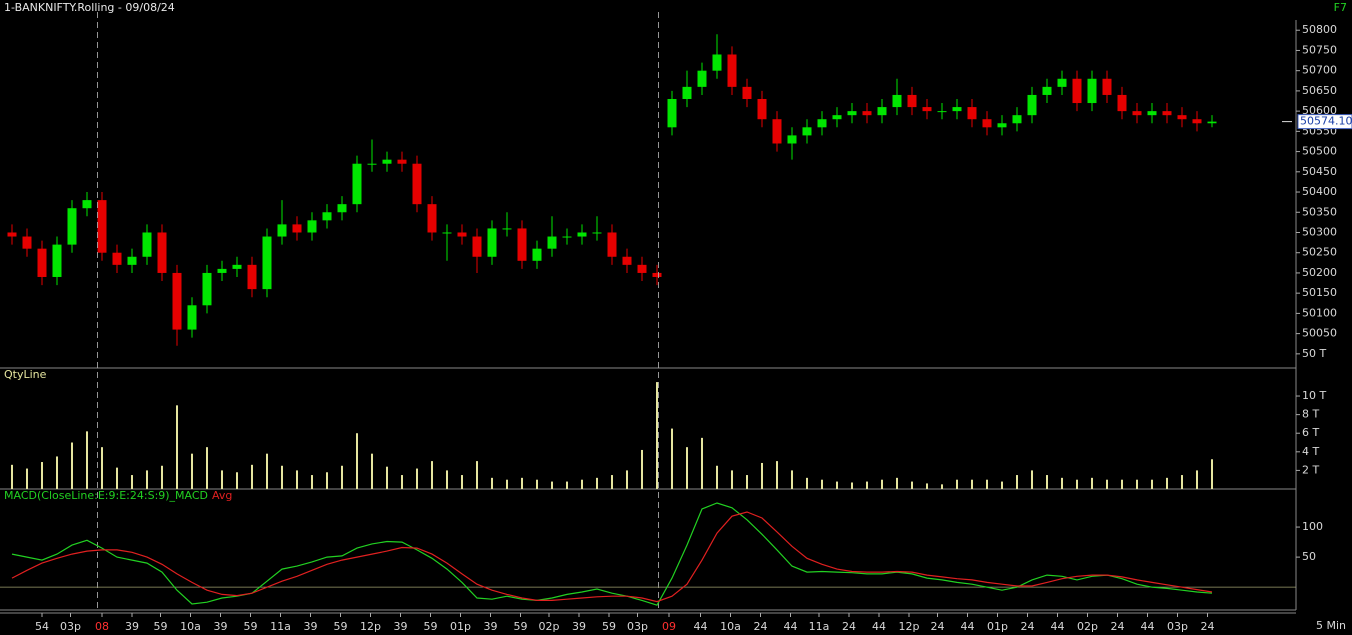 The width and height of the screenshot is (1352, 635). What do you see at coordinates (1319, 90) in the screenshot?
I see `y-tick-label: 50650` at bounding box center [1319, 90].